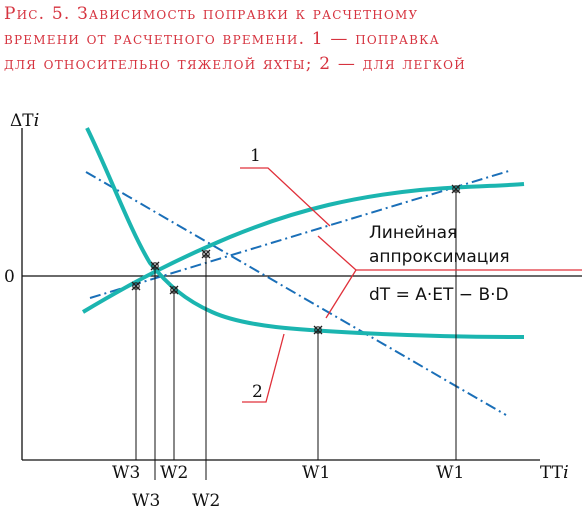 The image size is (585, 515). Describe the element at coordinates (155, 266) in the screenshot. I see `marker-w3-b` at that location.